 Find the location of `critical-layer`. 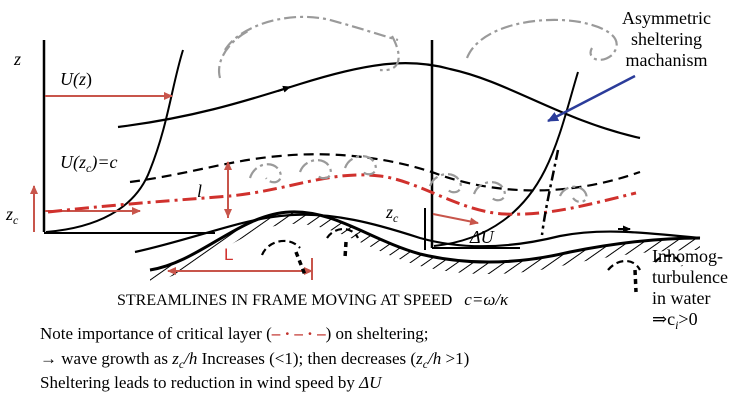

critical-layer is located at coordinates (342, 194).